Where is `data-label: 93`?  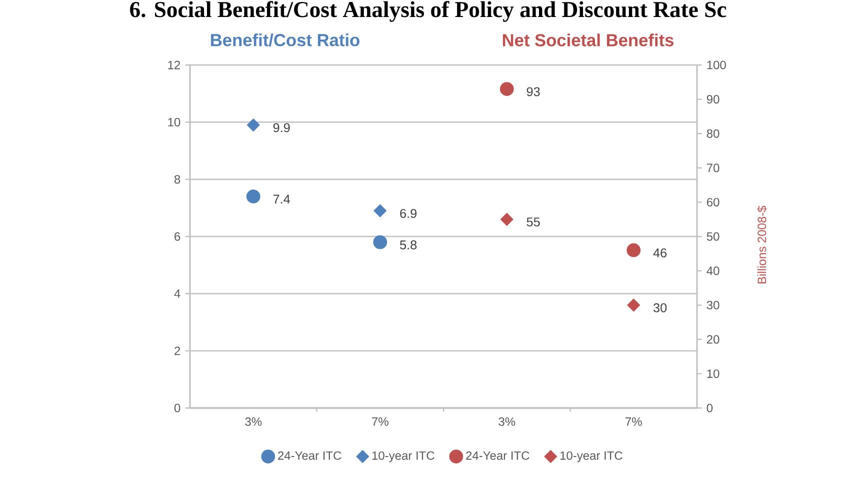 data-label: 93 is located at coordinates (533, 91).